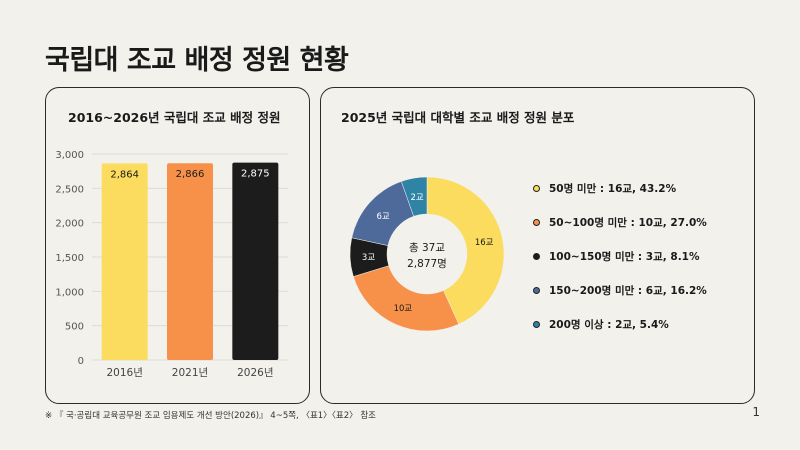 The width and height of the screenshot is (800, 450). What do you see at coordinates (255, 174) in the screenshot?
I see `bar-value-label: 2,875` at bounding box center [255, 174].